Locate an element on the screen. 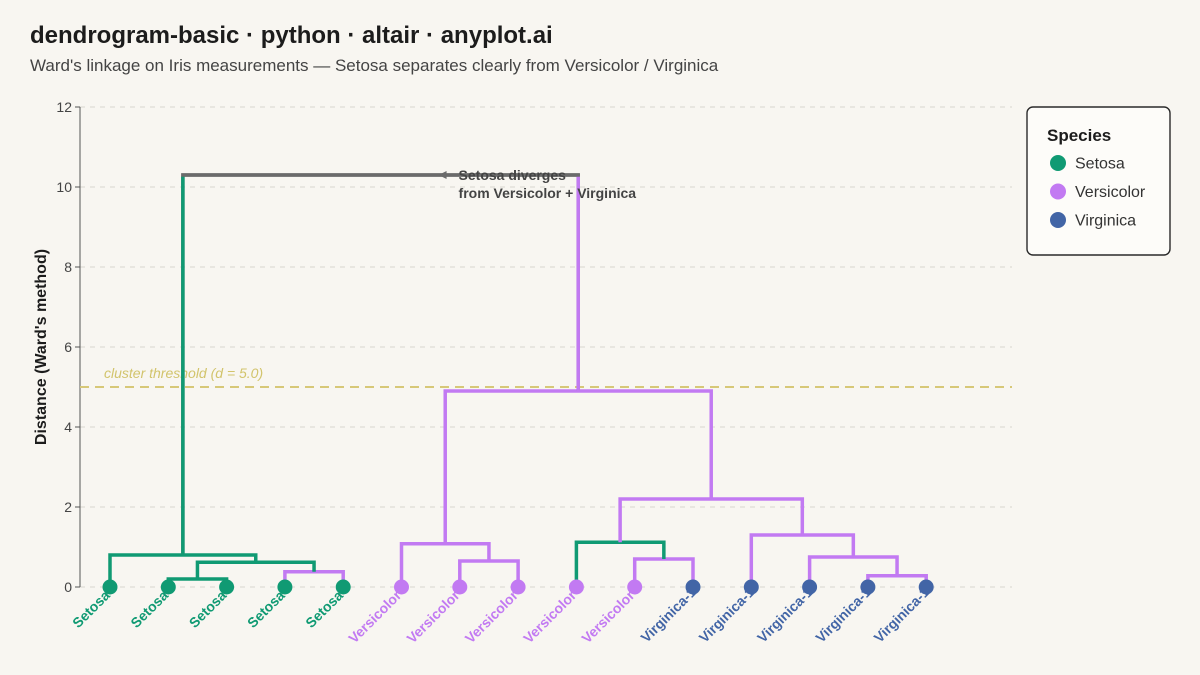 This screenshot has height=675, width=1200. annotation-line-2: from Versicolor + Virginica is located at coordinates (548, 193).